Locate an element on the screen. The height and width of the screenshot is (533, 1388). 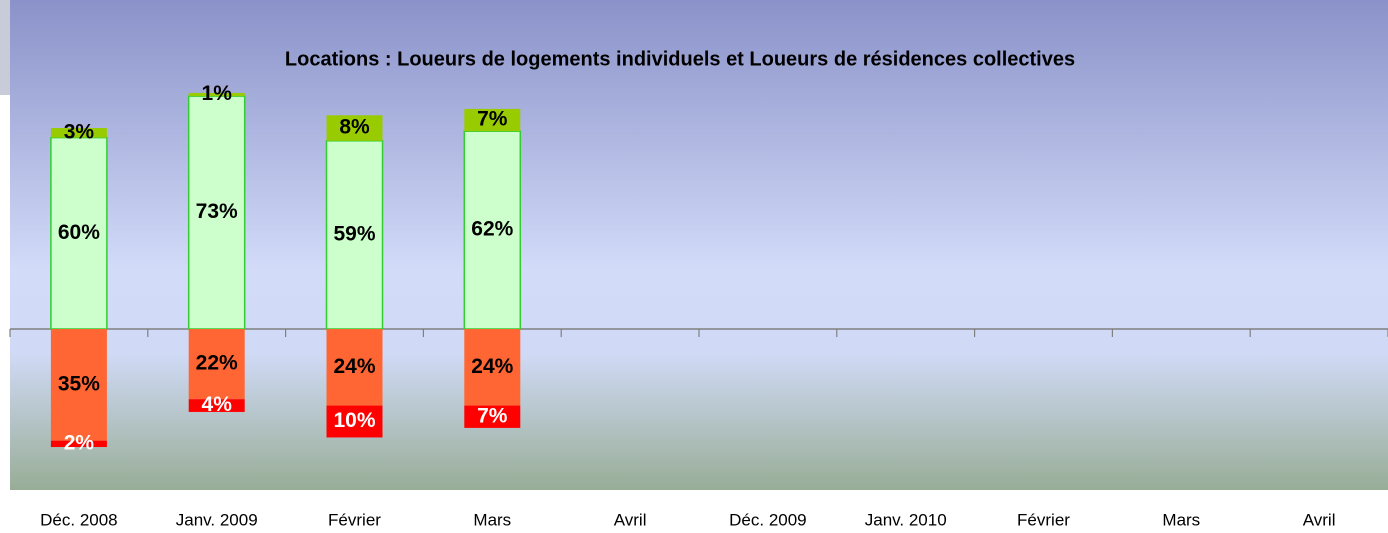
x-tick-label: Déc. 2008 is located at coordinates (79, 519).